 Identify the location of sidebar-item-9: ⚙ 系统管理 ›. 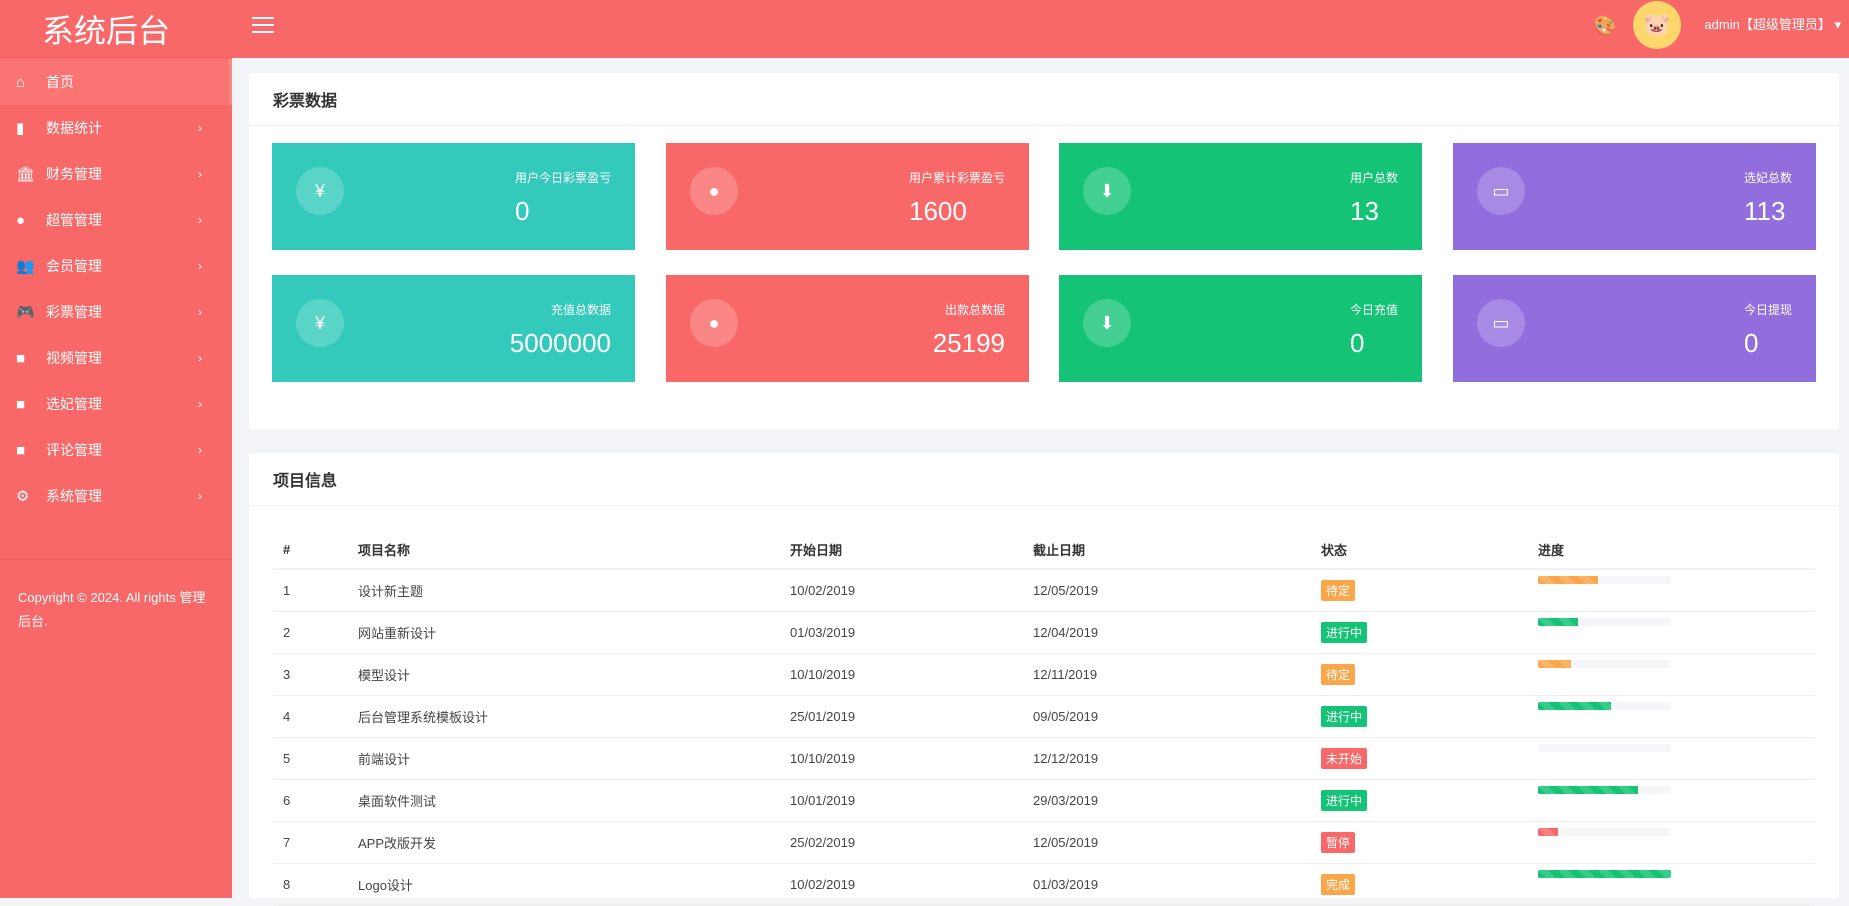
(116, 496).